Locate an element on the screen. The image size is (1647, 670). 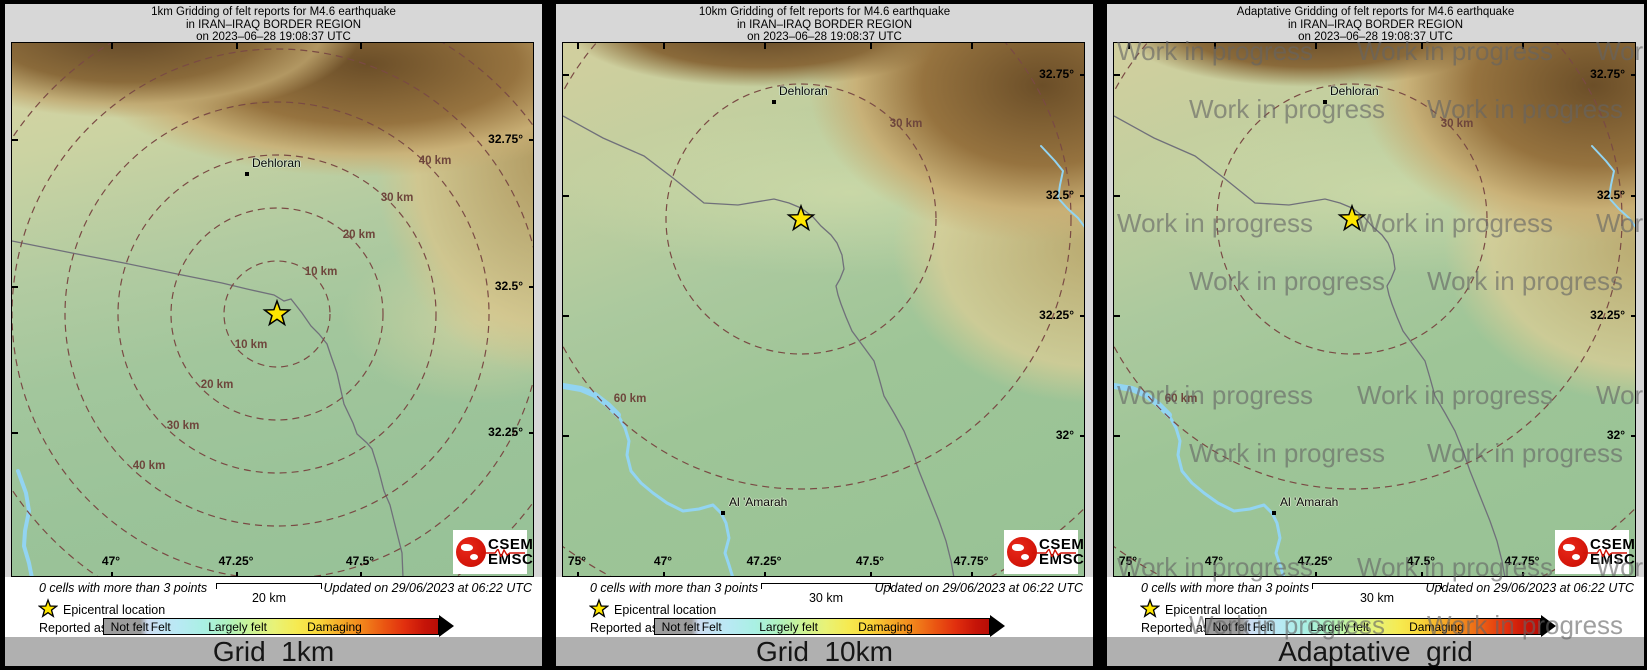
title-line: on 2023–06–28 19:08:37 UTC is located at coordinates (273, 37).